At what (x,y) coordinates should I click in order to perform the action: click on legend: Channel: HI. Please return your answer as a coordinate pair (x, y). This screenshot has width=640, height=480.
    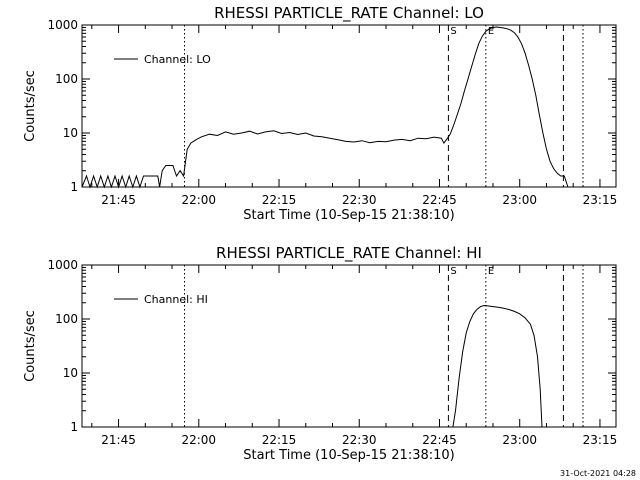
    Looking at the image, I should click on (161, 299).